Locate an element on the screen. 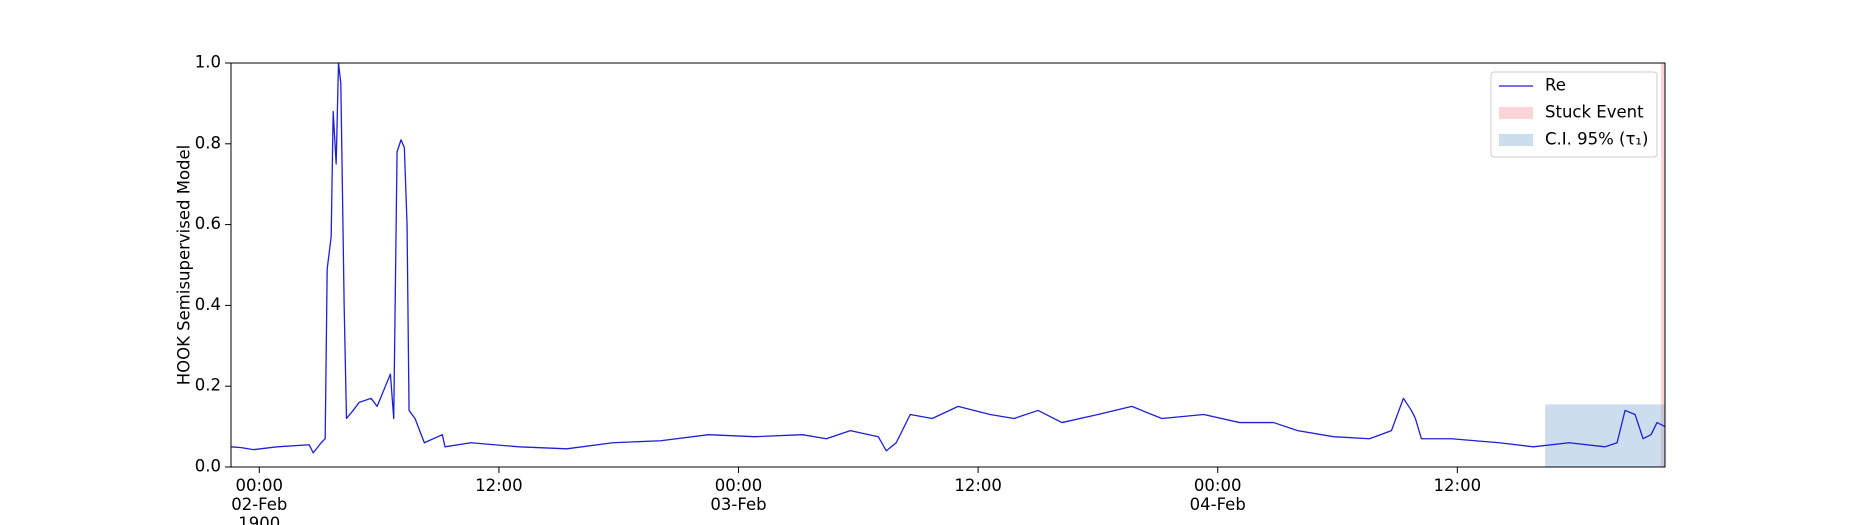 The width and height of the screenshot is (1850, 525). legend-box is located at coordinates (1574, 114).